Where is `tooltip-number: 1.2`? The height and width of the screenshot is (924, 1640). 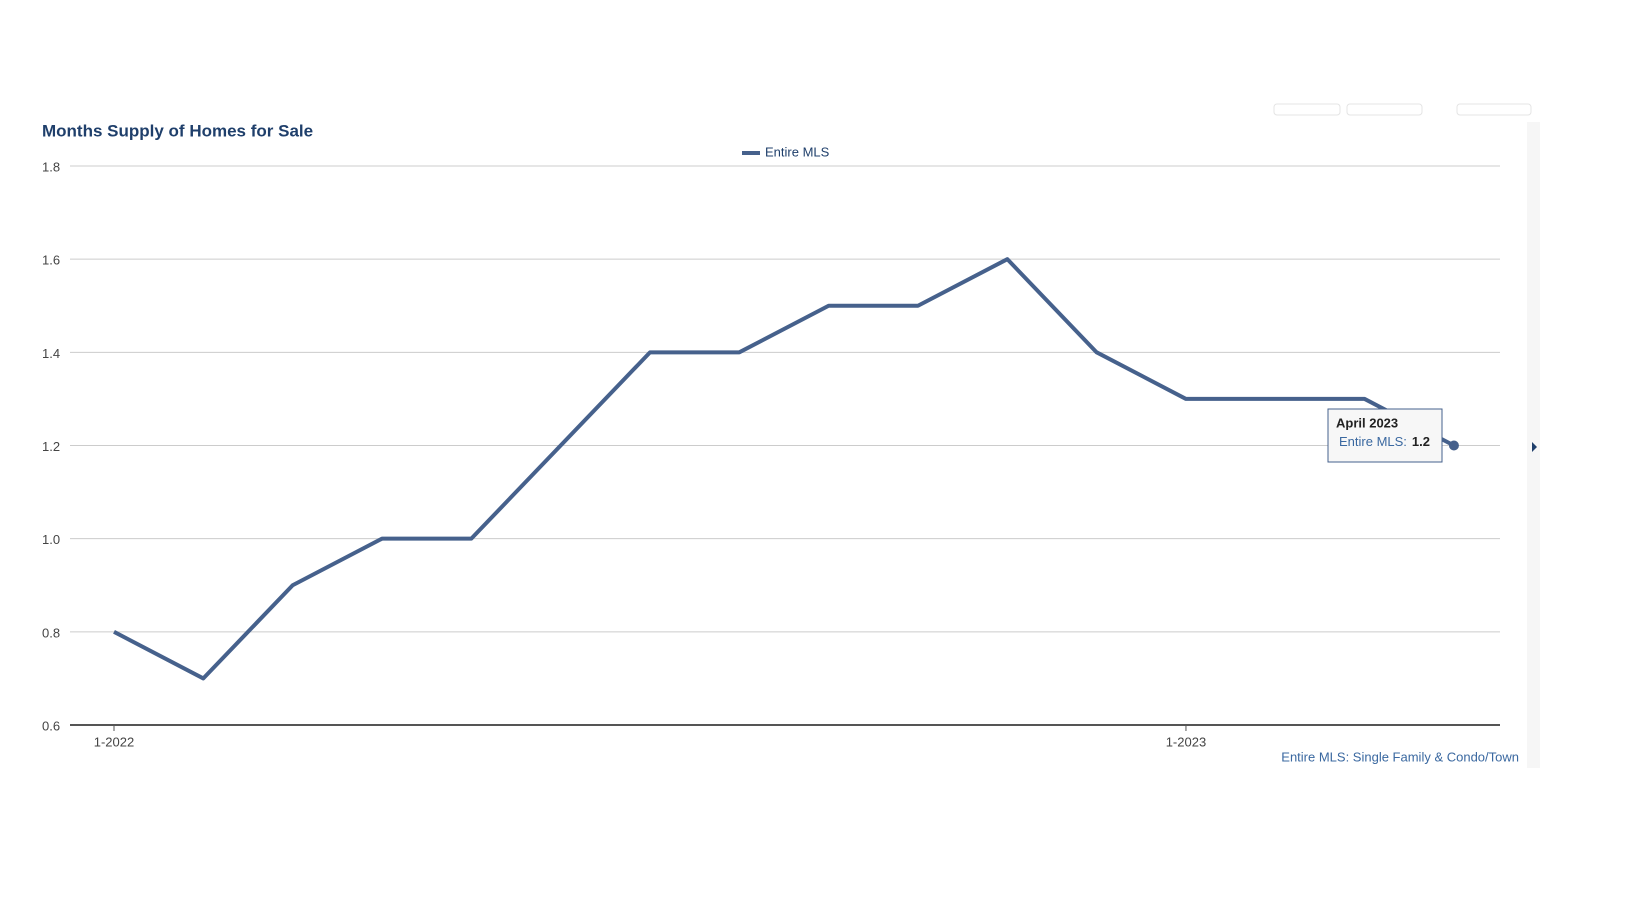 tooltip-number: 1.2 is located at coordinates (1421, 441).